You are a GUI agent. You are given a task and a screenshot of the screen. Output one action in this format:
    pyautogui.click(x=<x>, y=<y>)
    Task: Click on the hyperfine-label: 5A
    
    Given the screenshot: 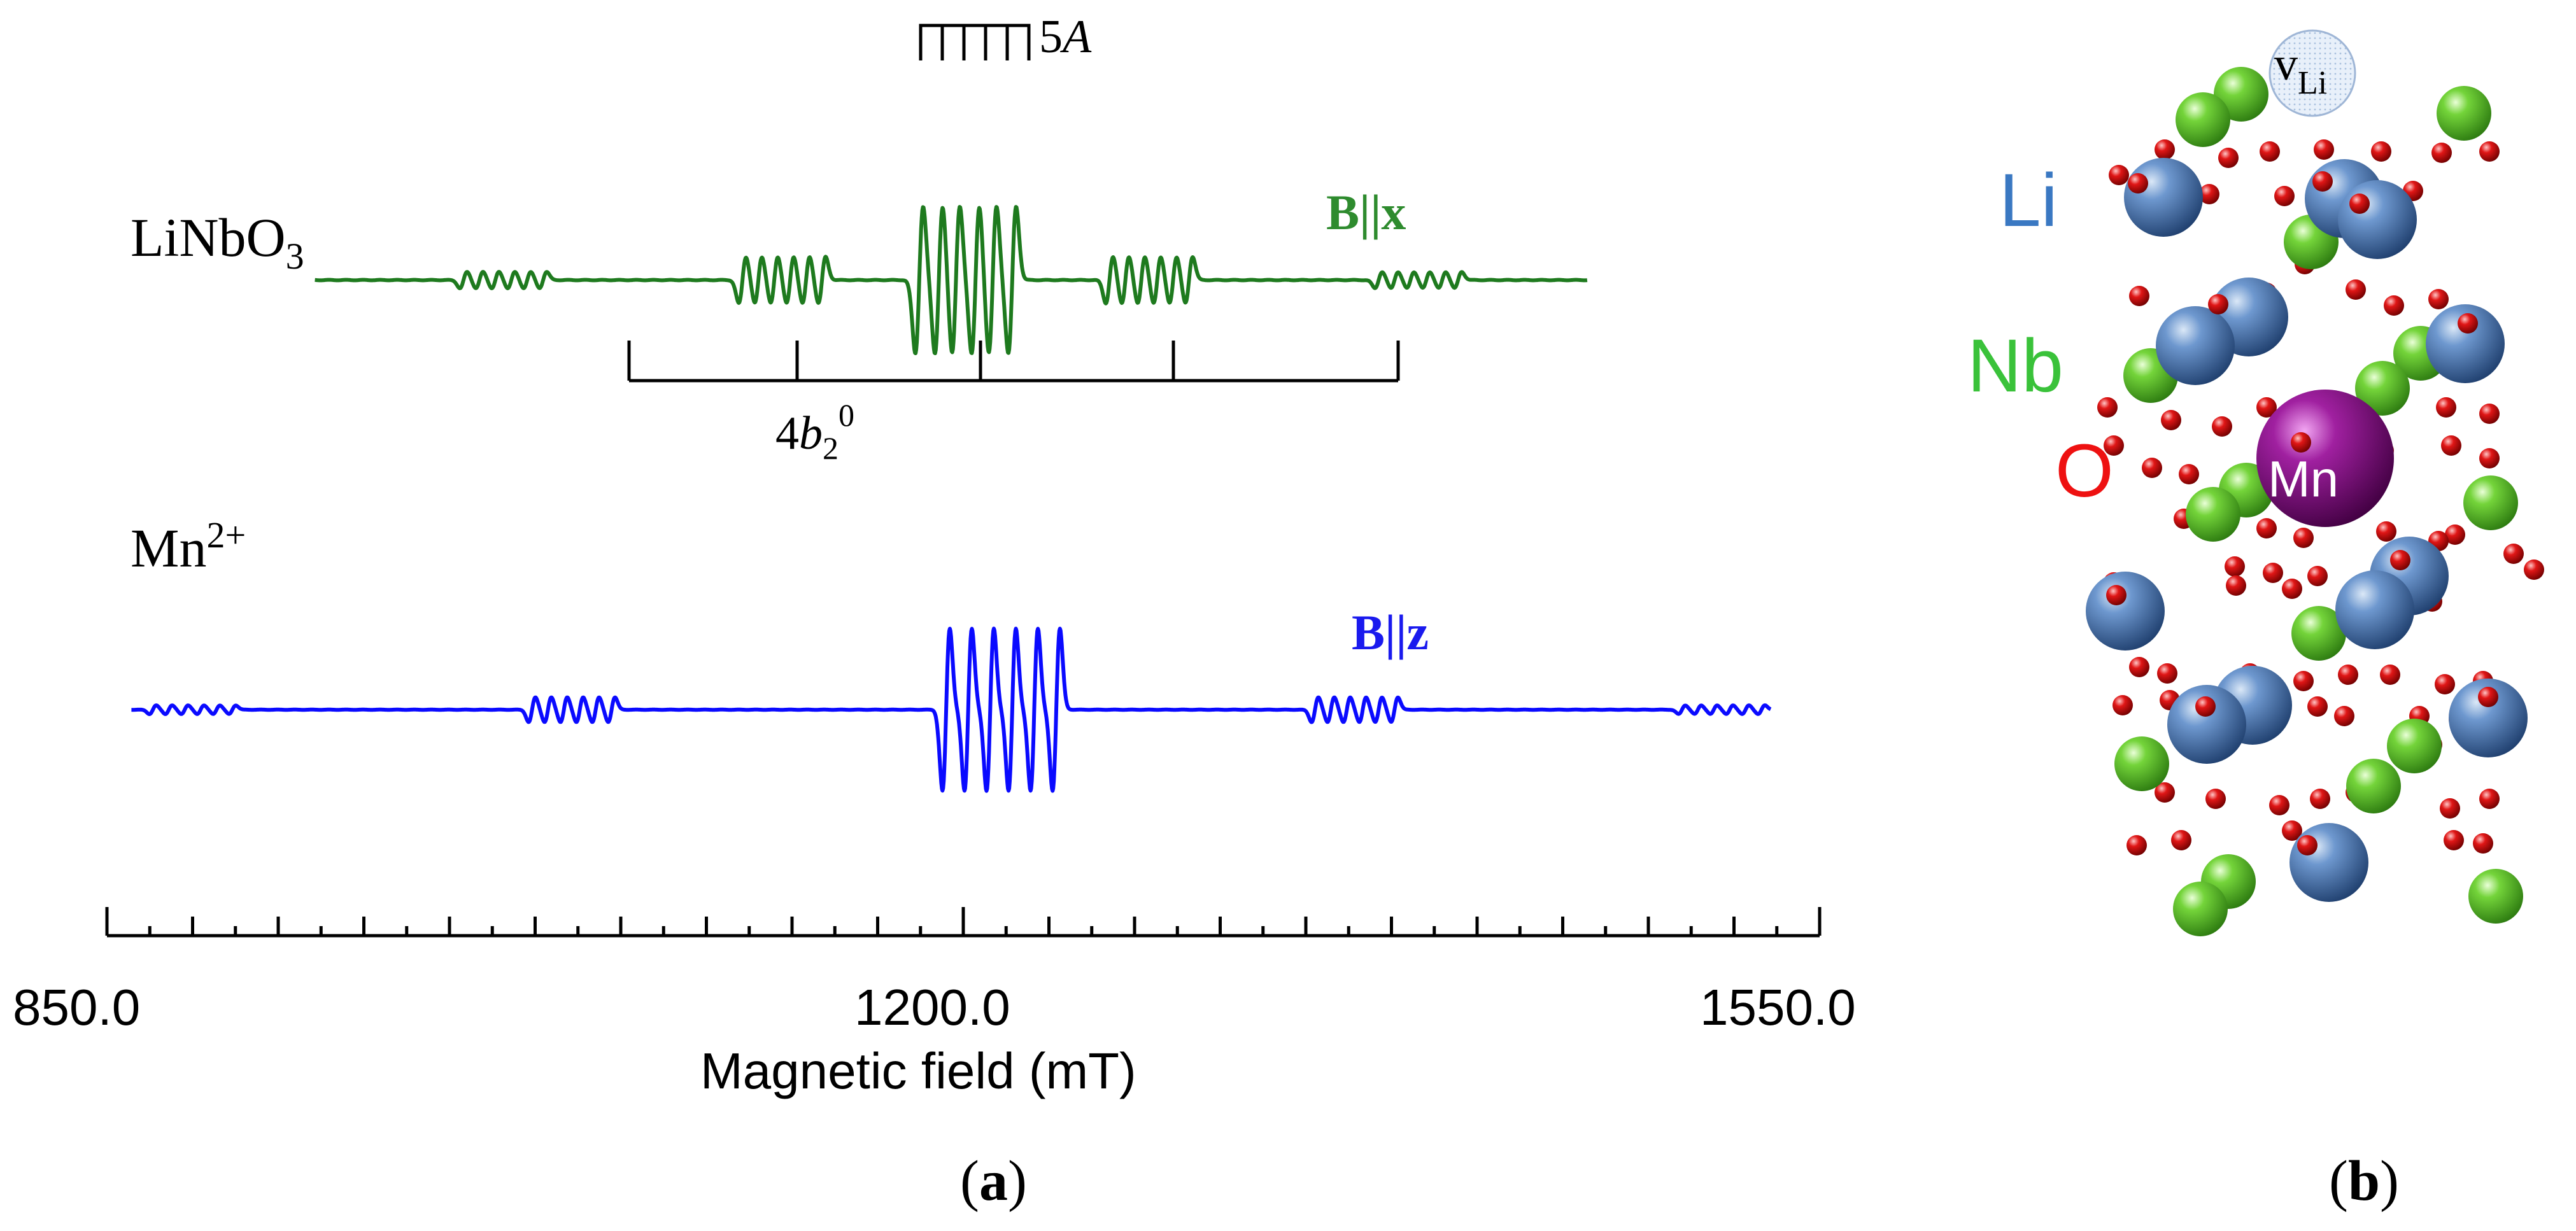 What is the action you would take?
    pyautogui.click(x=1065, y=37)
    